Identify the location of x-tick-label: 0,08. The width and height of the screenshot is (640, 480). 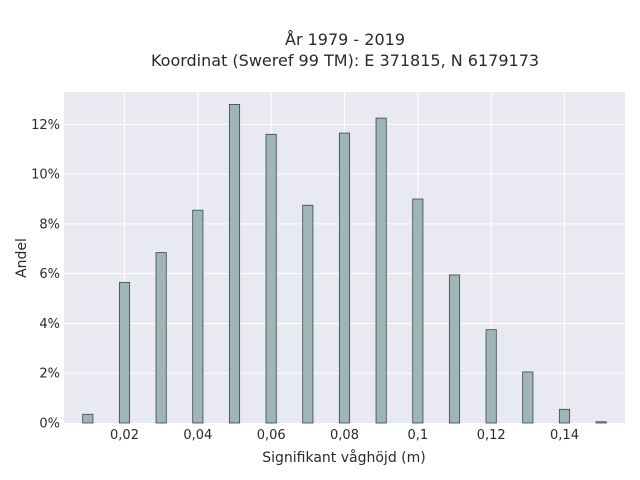
(344, 435).